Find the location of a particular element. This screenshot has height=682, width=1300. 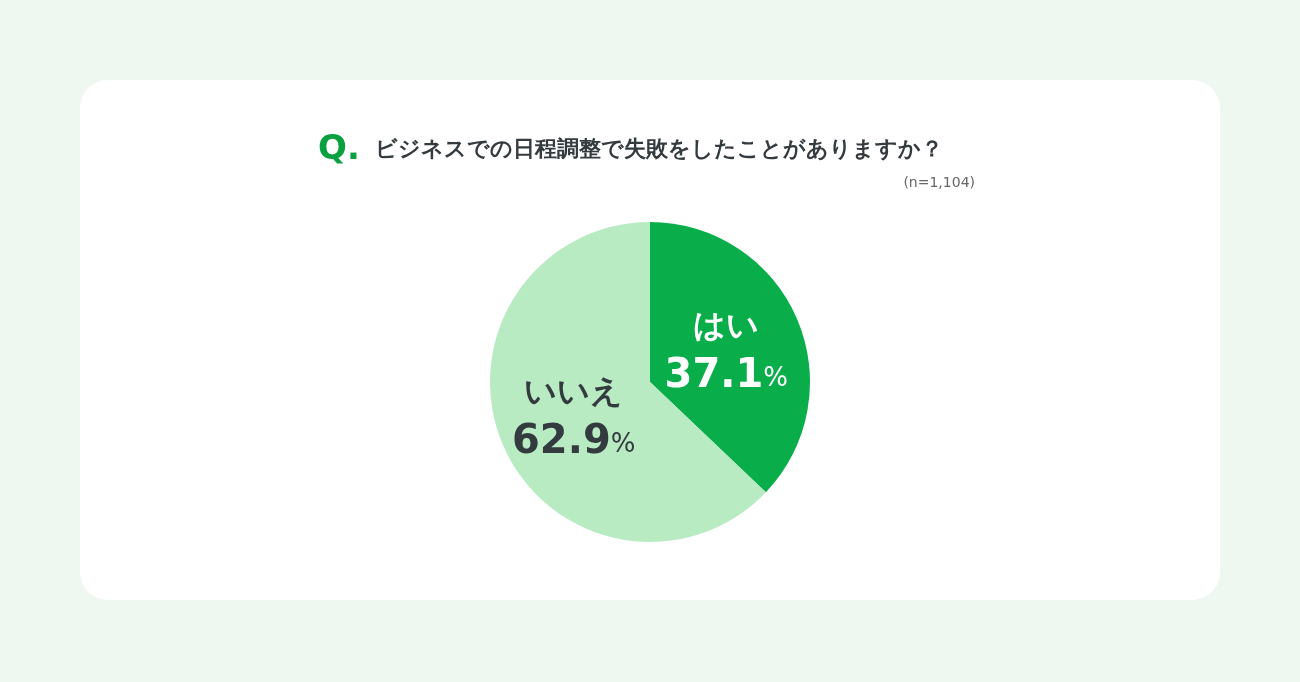

data-label: 62.9% is located at coordinates (574, 438).